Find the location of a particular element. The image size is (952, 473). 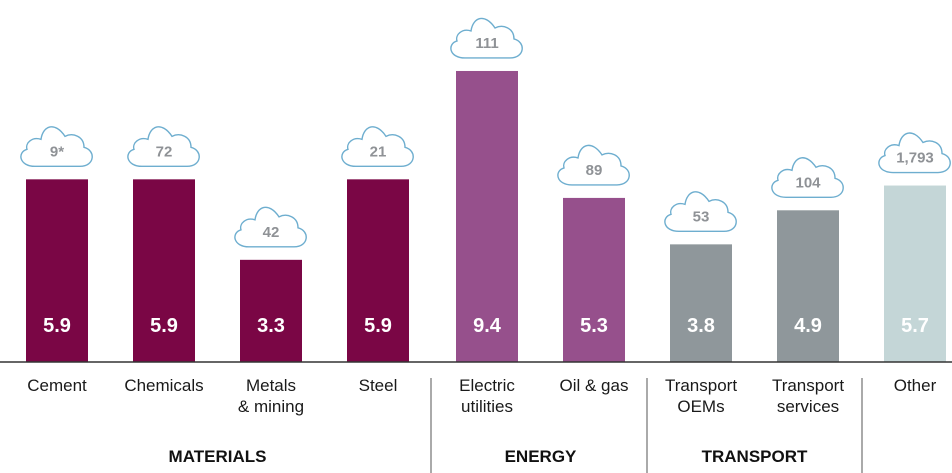

group-label: MATERIALS is located at coordinates (218, 456).